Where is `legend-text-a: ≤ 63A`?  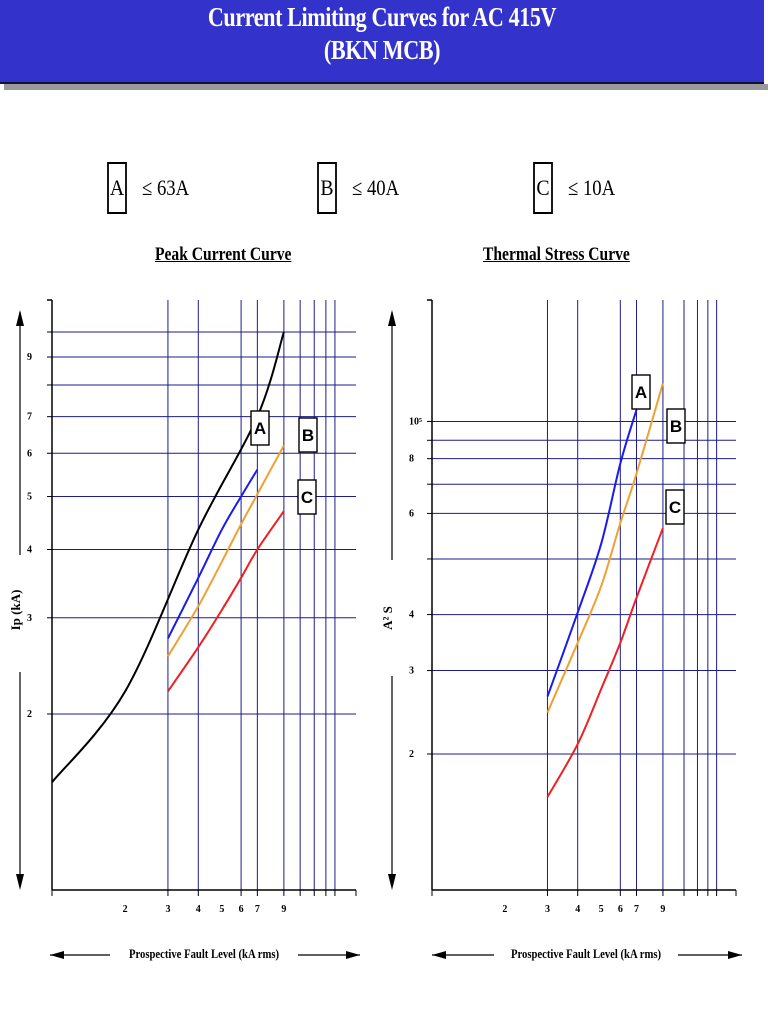 legend-text-a: ≤ 63A is located at coordinates (166, 187).